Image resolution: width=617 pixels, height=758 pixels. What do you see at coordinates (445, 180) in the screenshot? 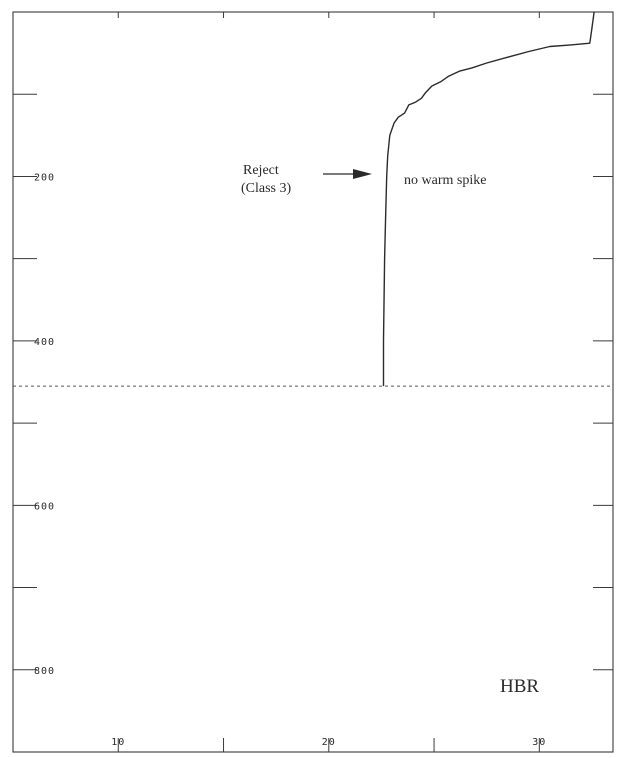
I see `no-warm-spike-label: no warm spike` at bounding box center [445, 180].